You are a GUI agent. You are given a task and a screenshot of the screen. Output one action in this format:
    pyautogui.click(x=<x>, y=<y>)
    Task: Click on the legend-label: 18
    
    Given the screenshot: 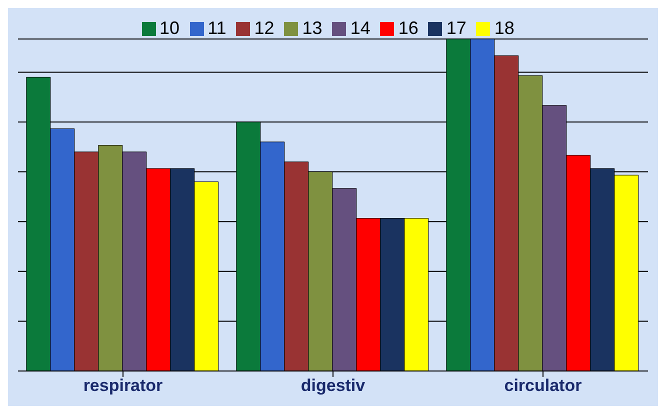 What is the action you would take?
    pyautogui.click(x=504, y=28)
    